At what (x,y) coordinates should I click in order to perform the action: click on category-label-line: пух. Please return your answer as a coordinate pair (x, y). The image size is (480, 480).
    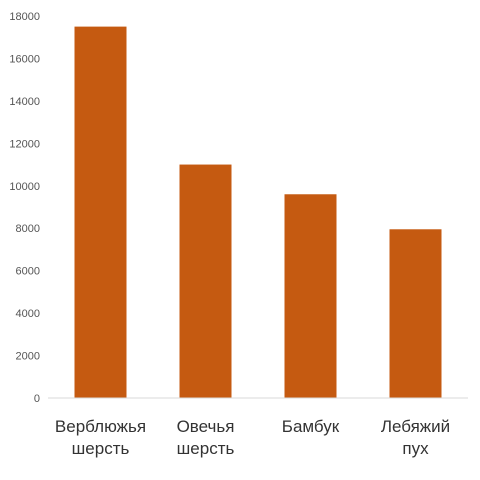
    Looking at the image, I should click on (415, 448).